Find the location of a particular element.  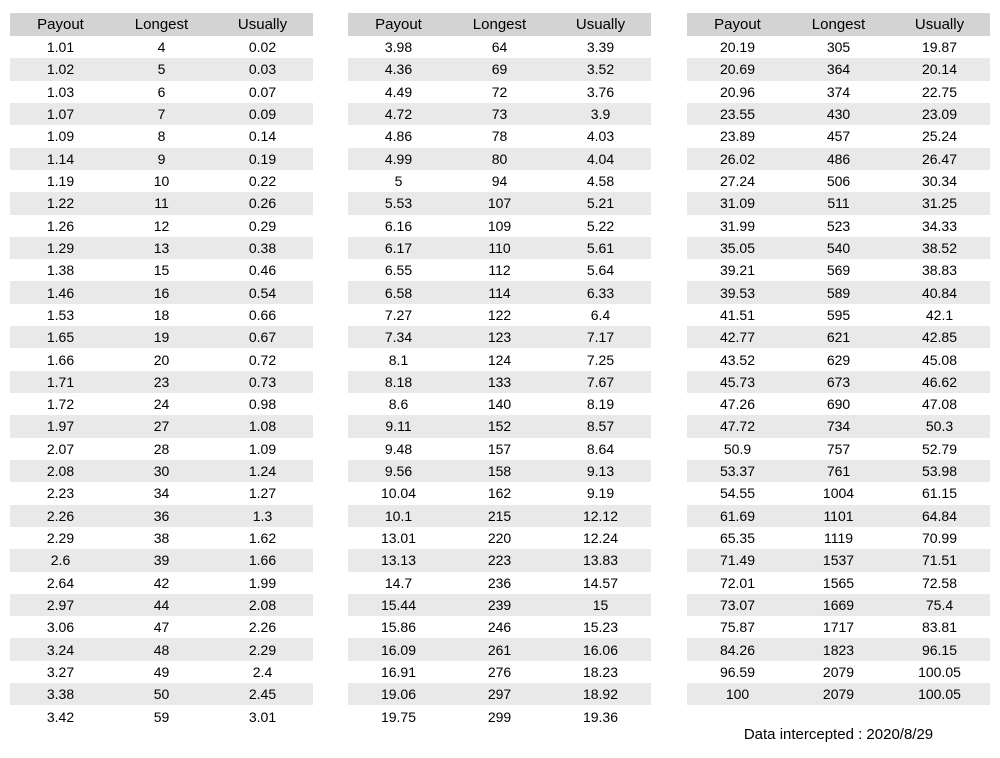

table-cell: 27.24 is located at coordinates (737, 181).